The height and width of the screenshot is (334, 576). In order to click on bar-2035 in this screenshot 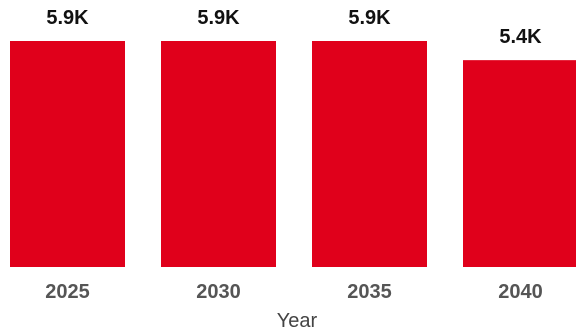, I will do `click(369, 154)`.